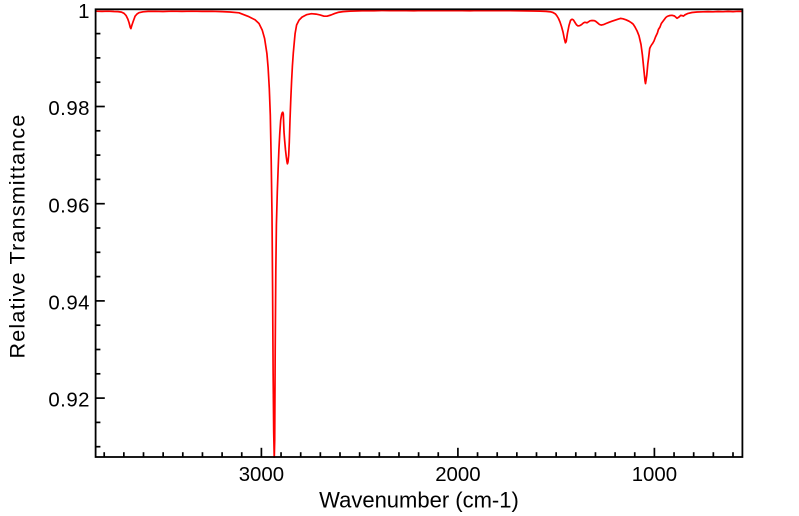 The height and width of the screenshot is (516, 799). I want to click on svg-text: Relative Transmittance, so click(18, 235).